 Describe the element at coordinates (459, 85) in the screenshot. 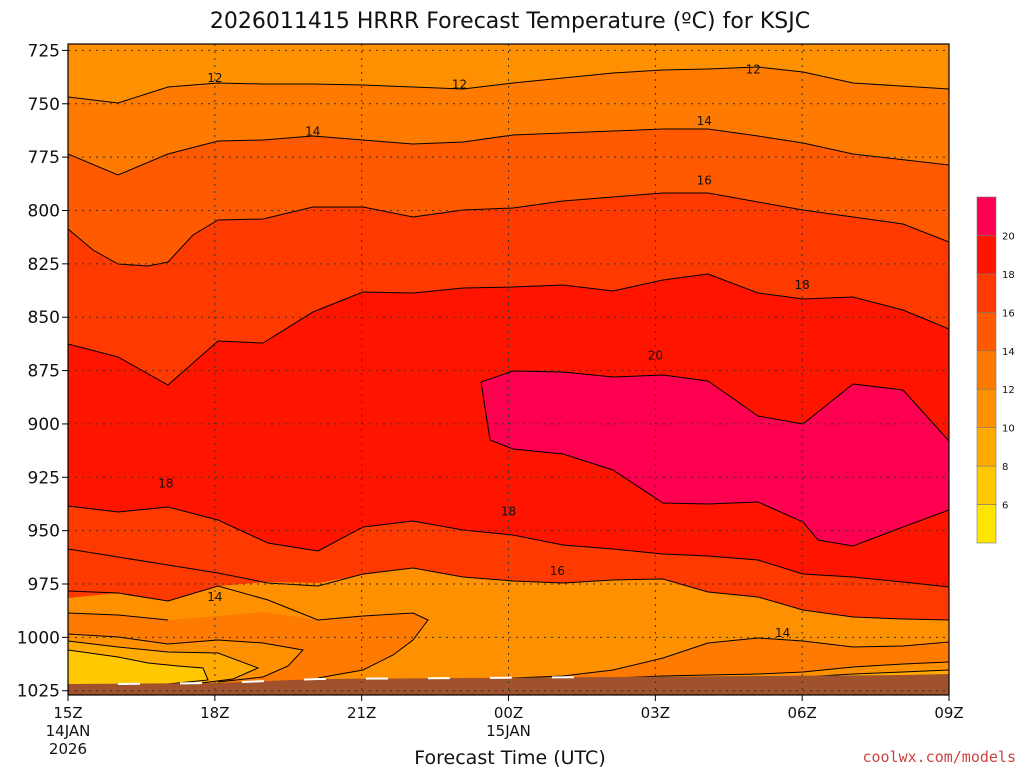

I see `contour-label-12-1: 12` at that location.